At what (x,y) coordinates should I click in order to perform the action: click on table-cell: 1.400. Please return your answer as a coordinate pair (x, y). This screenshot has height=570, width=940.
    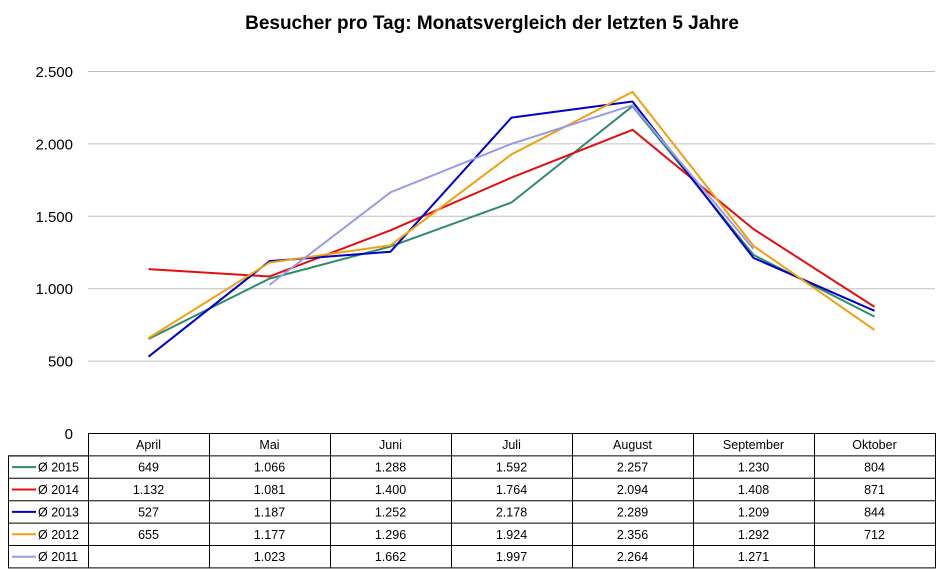
    Looking at the image, I should click on (390, 490).